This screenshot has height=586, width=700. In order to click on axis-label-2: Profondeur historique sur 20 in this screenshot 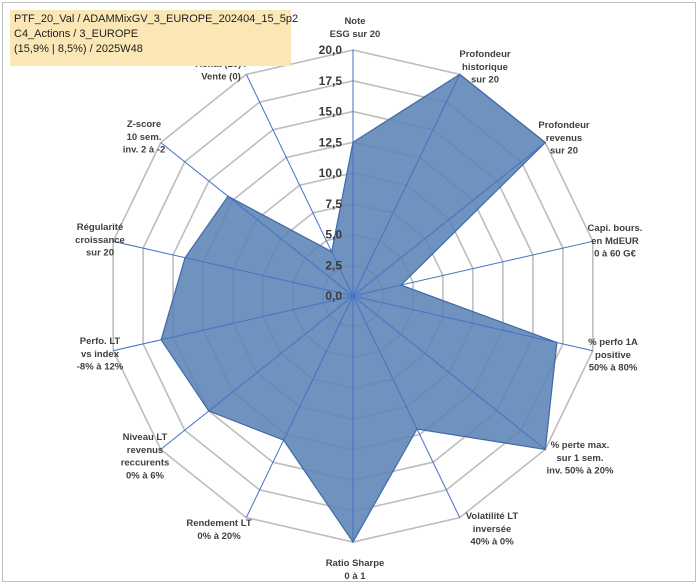, I will do `click(484, 67)`.